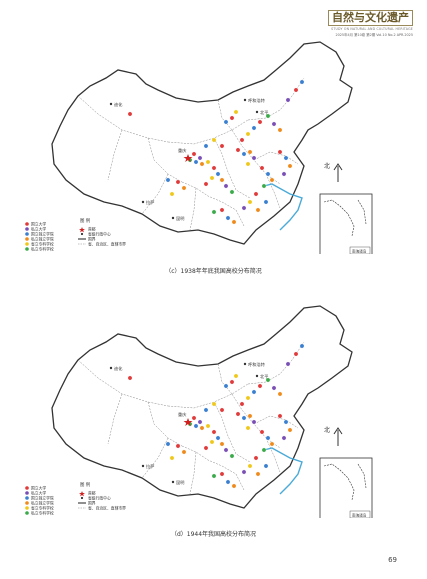 This screenshot has height=579, width=427. What do you see at coordinates (359, 251) in the screenshot?
I see `inset-label: 南海诸岛` at bounding box center [359, 251].